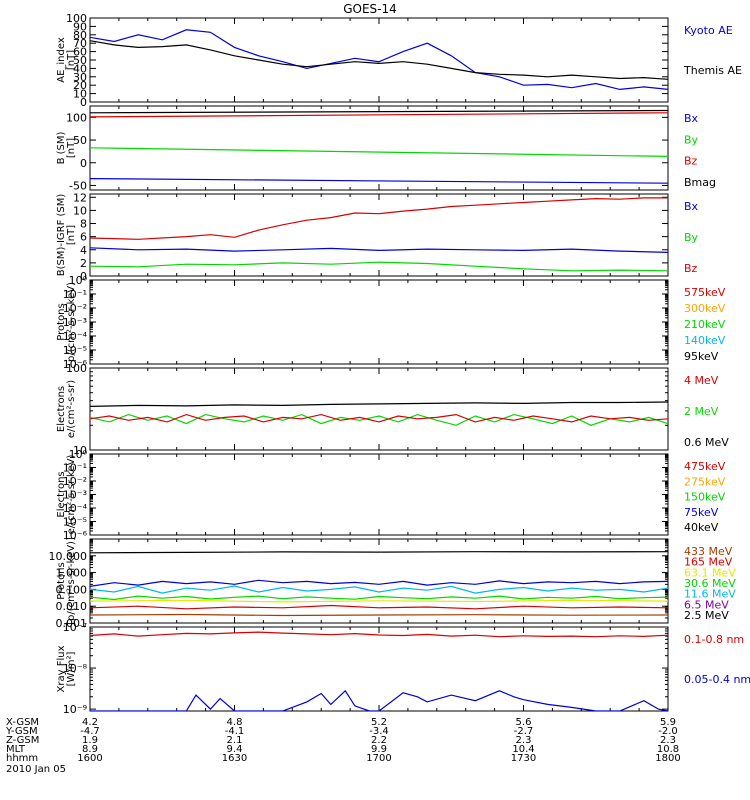 The height and width of the screenshot is (800, 750). I want to click on y-axis-label: B(SM)-IGRF (SM)[nT], so click(66, 235).